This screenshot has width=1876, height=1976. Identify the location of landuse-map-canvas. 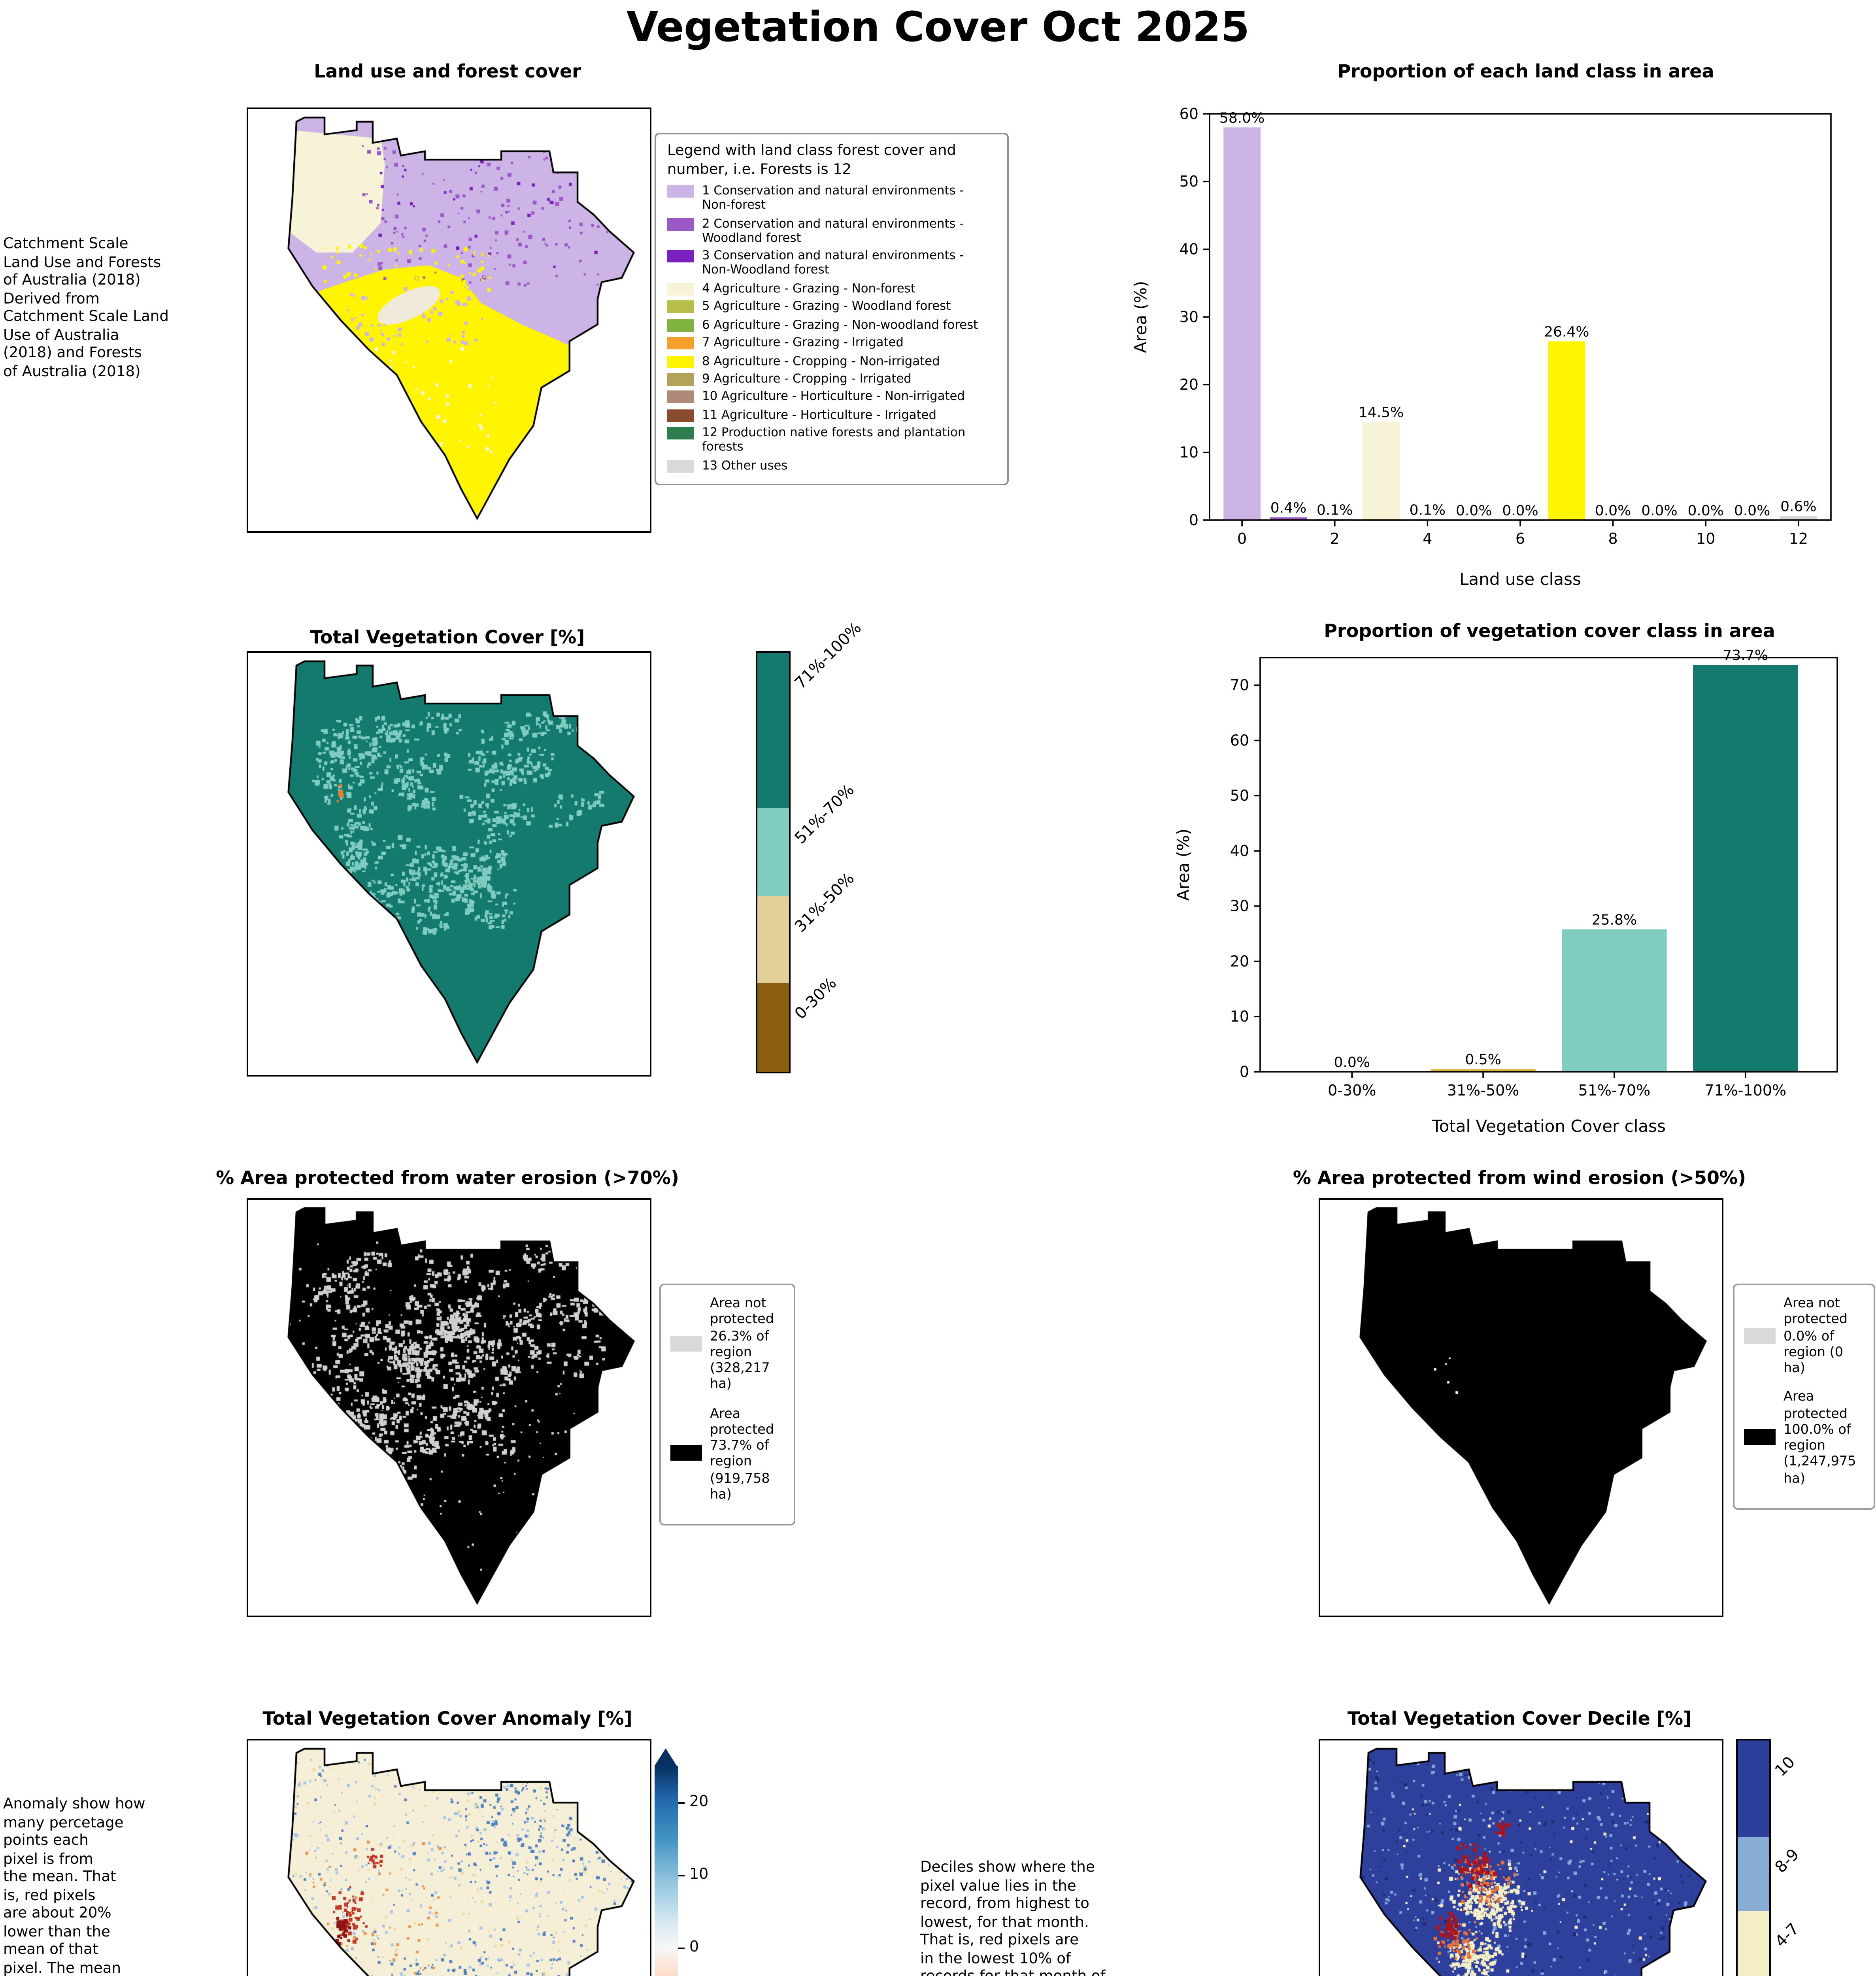
(449, 320).